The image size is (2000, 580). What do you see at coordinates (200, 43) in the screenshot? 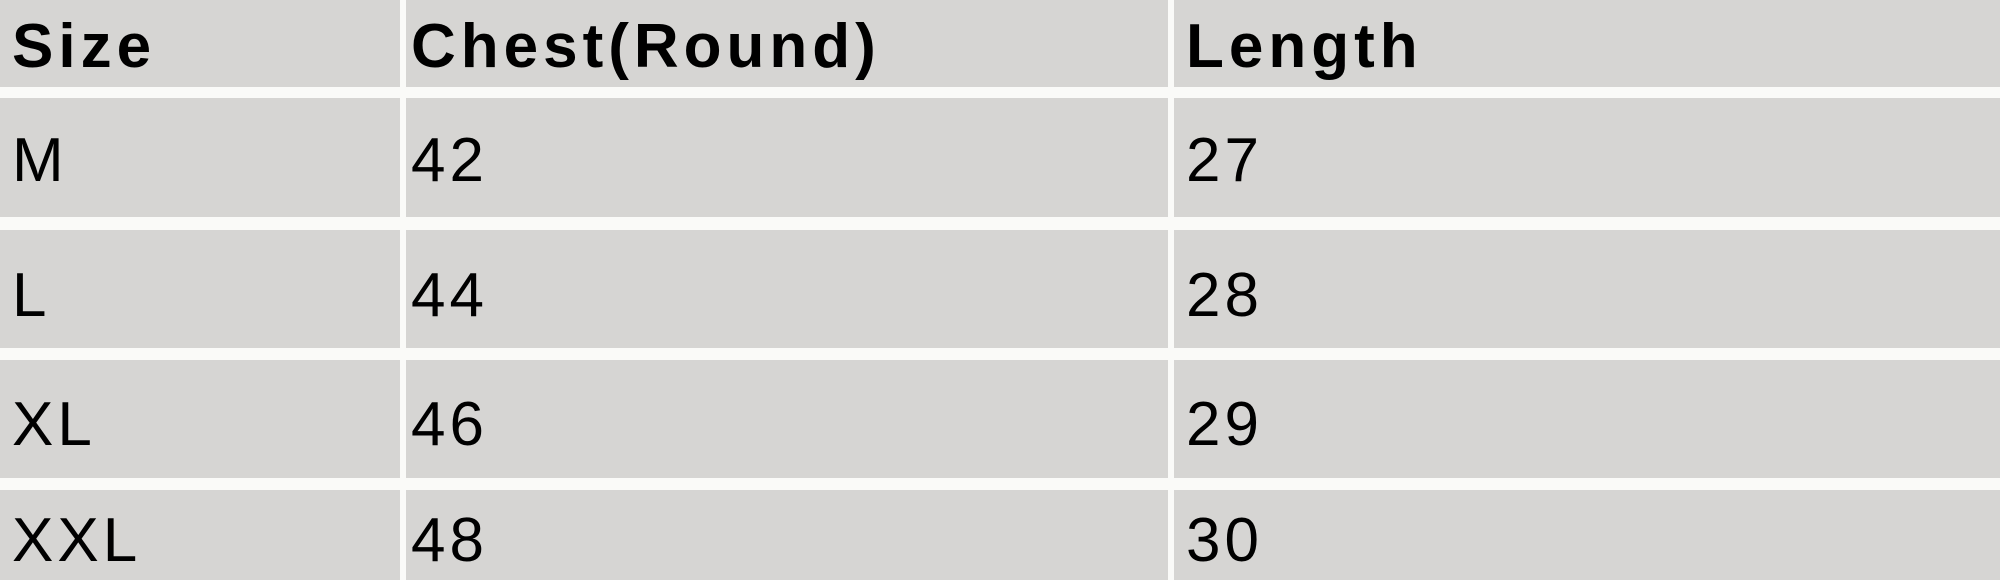
I see `header-size: Size` at bounding box center [200, 43].